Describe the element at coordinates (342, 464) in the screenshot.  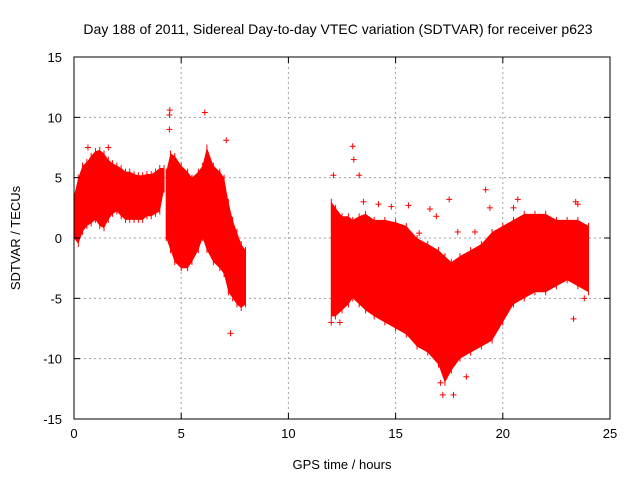
I see `x-axis-label: GPS time / hours` at that location.